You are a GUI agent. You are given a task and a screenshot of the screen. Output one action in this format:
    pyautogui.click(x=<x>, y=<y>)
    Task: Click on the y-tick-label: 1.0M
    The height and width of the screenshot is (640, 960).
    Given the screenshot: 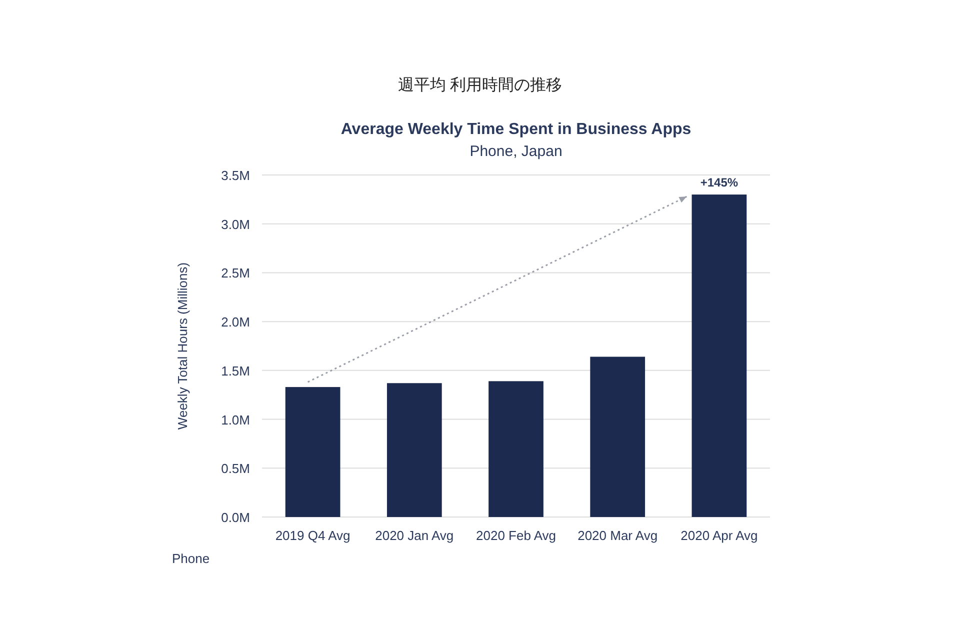 What is the action you would take?
    pyautogui.click(x=235, y=420)
    